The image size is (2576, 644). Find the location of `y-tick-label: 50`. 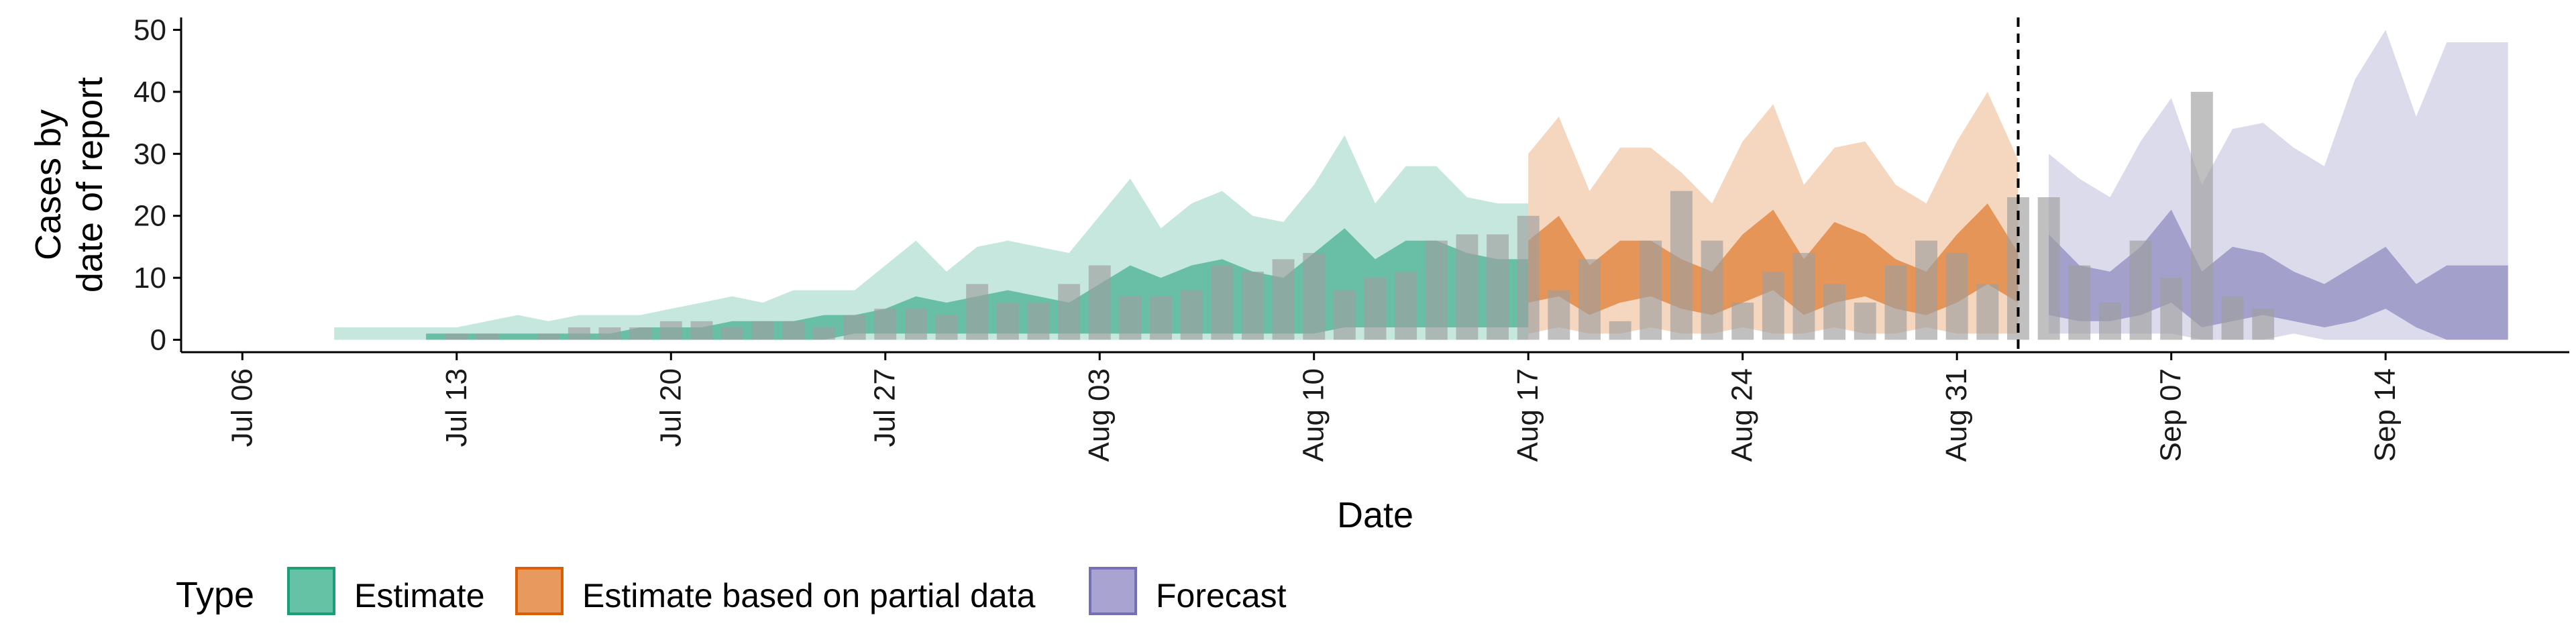

y-tick-label: 50 is located at coordinates (149, 29).